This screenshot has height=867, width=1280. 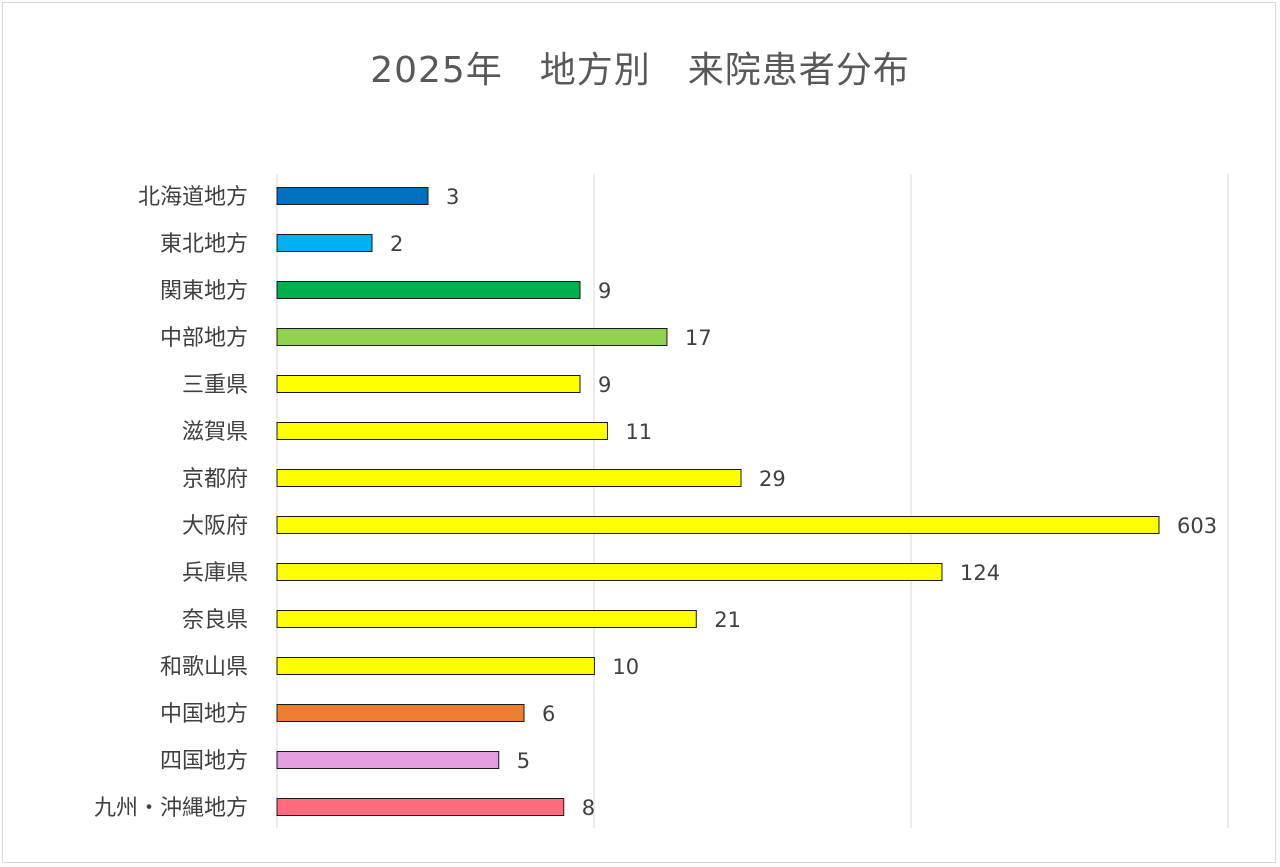 I want to click on data-label: 11, so click(x=638, y=432).